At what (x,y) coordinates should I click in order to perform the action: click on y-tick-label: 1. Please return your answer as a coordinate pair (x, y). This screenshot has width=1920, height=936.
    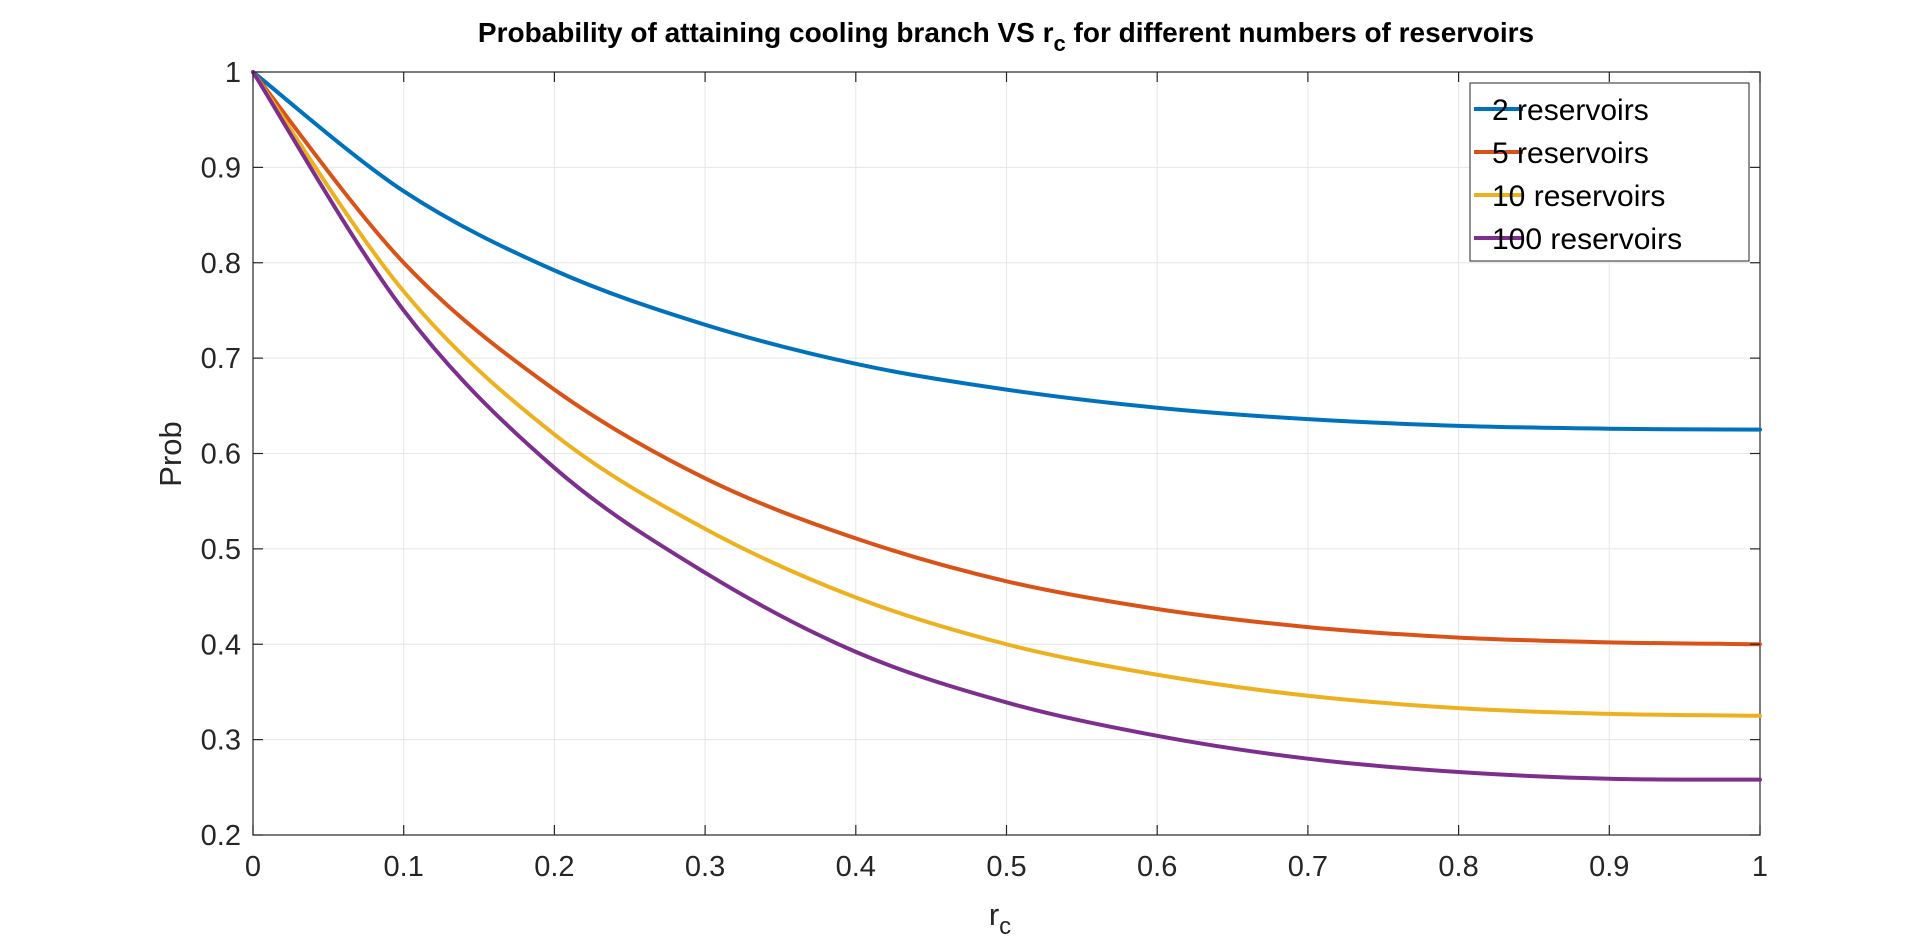
    Looking at the image, I should click on (233, 73).